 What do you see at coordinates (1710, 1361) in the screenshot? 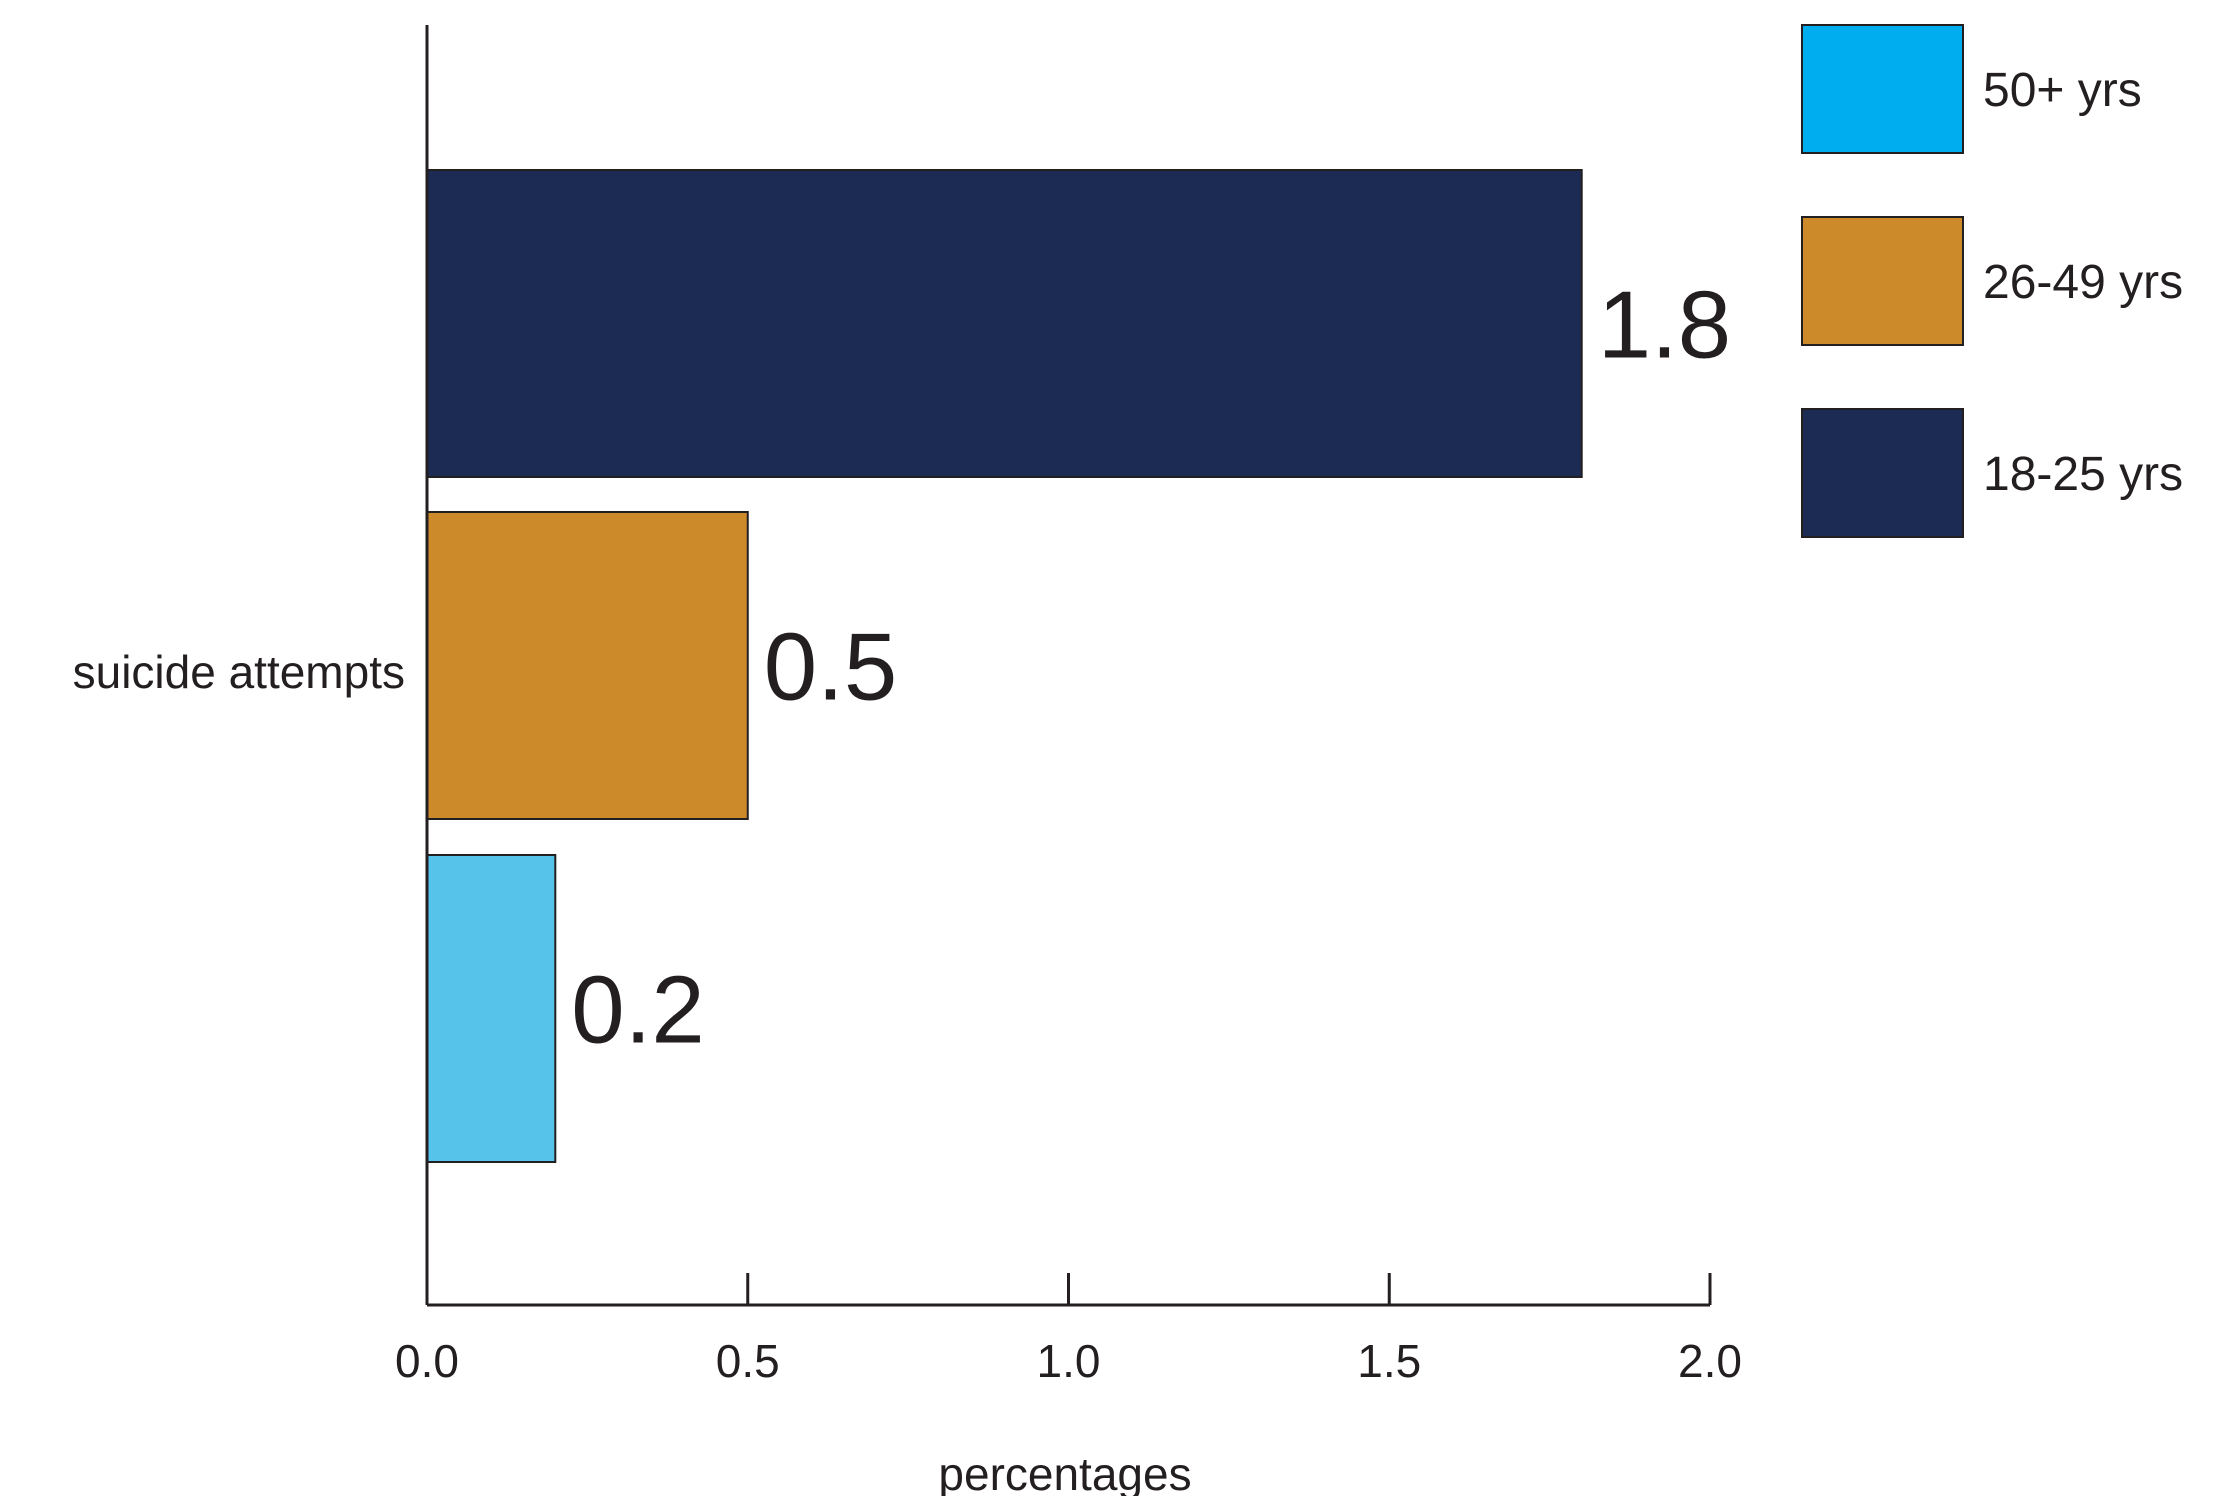
I see `x-tick-label: 2.0` at bounding box center [1710, 1361].